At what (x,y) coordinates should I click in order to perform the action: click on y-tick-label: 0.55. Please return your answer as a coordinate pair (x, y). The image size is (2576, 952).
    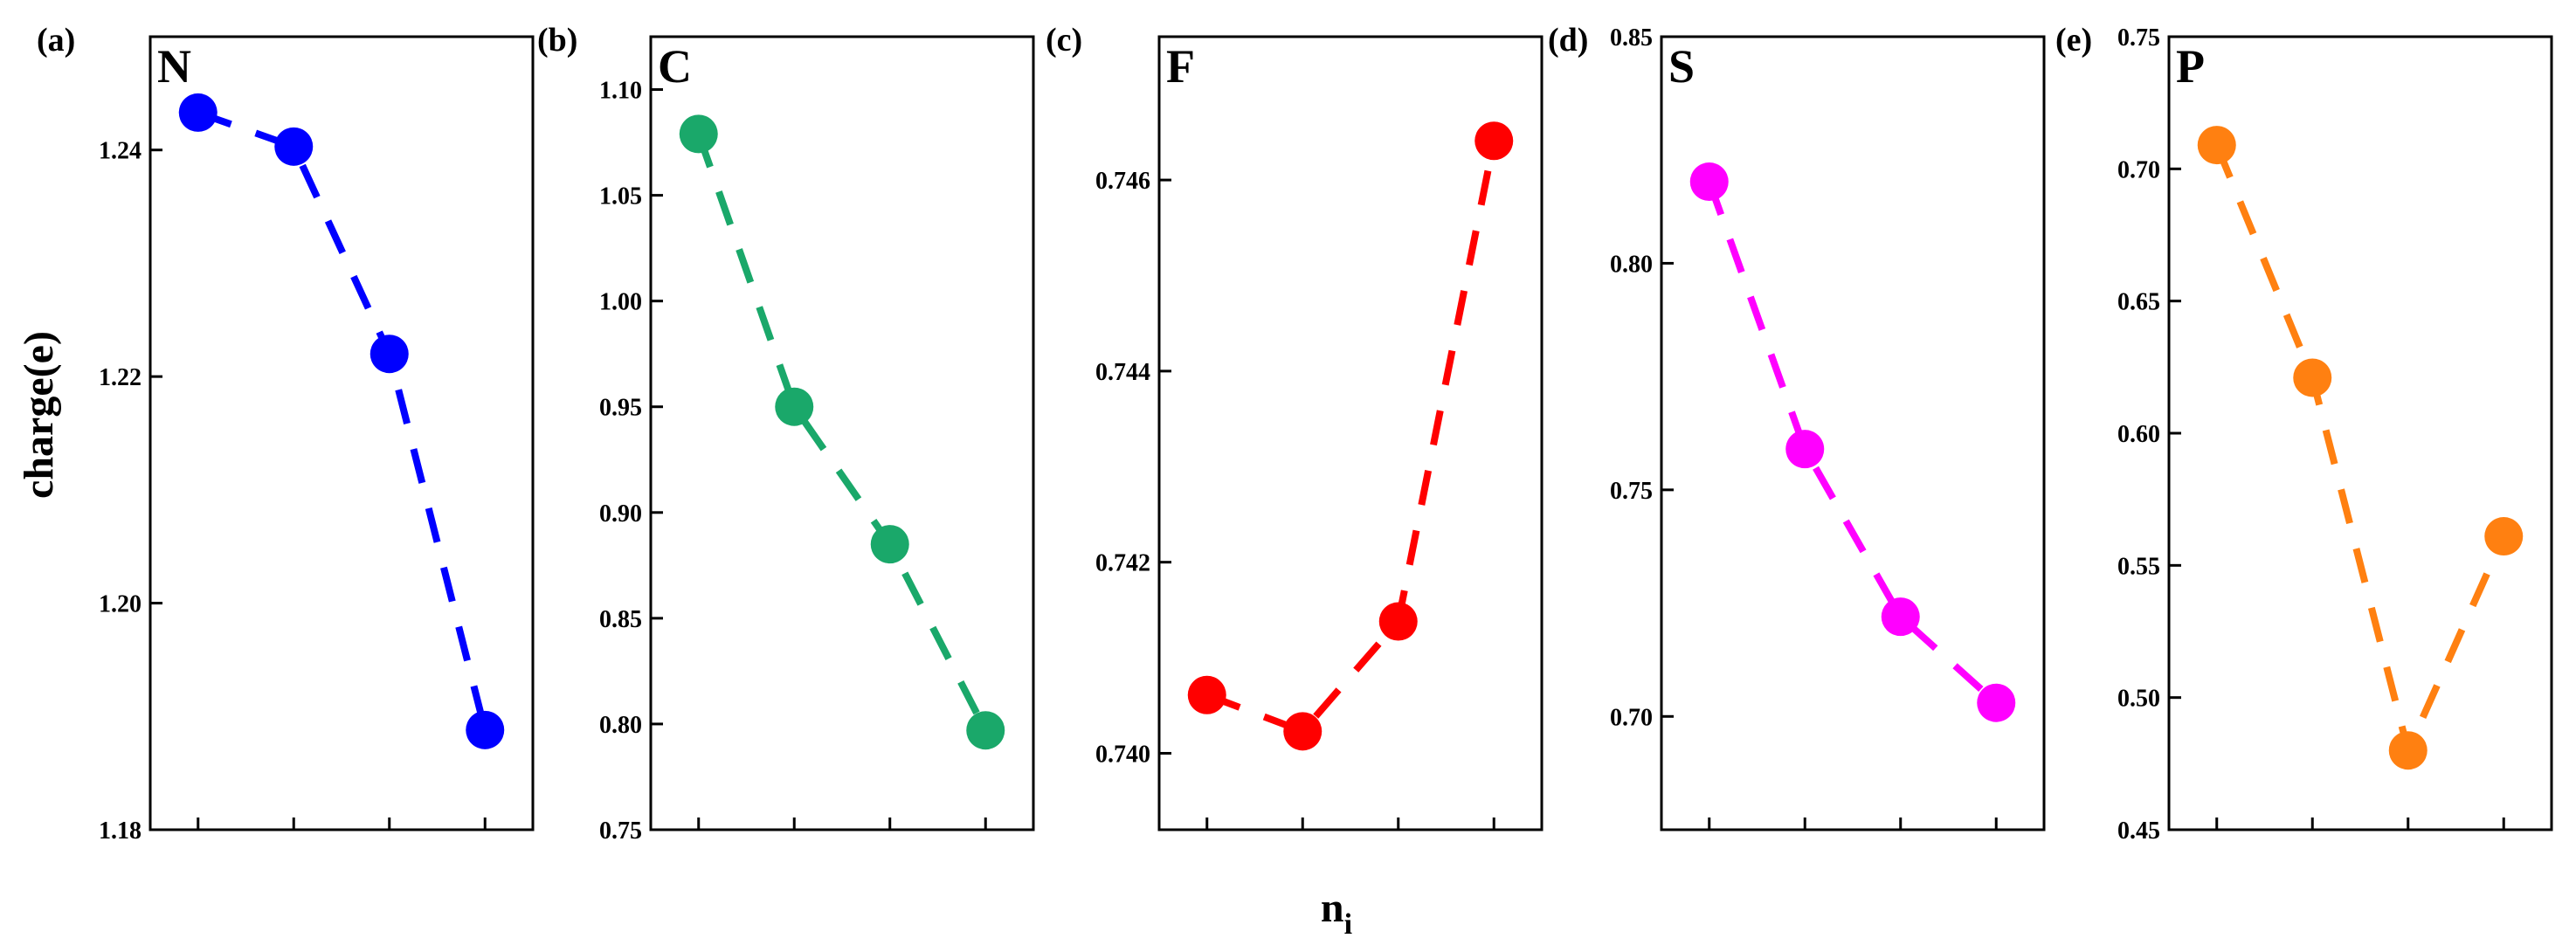
    Looking at the image, I should click on (2138, 566).